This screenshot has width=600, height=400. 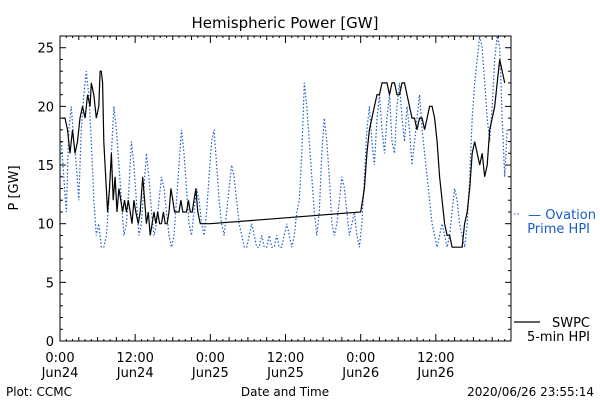 What do you see at coordinates (558, 229) in the screenshot?
I see `legend-label-ovation-line2: Prime HPI` at bounding box center [558, 229].